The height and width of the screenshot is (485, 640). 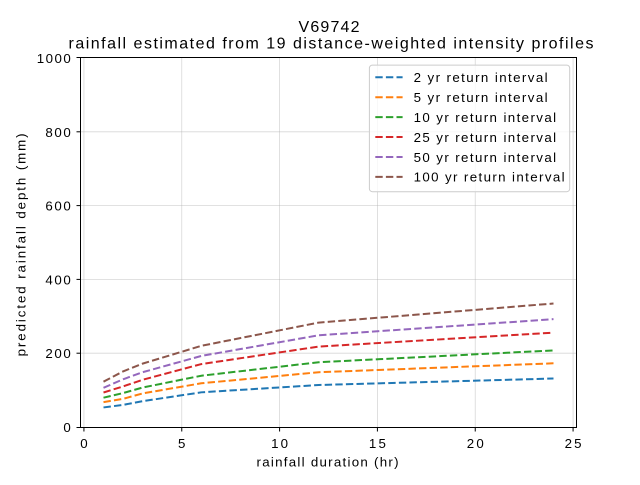 I want to click on svg-text: 100 yr return interval, so click(x=489, y=177).